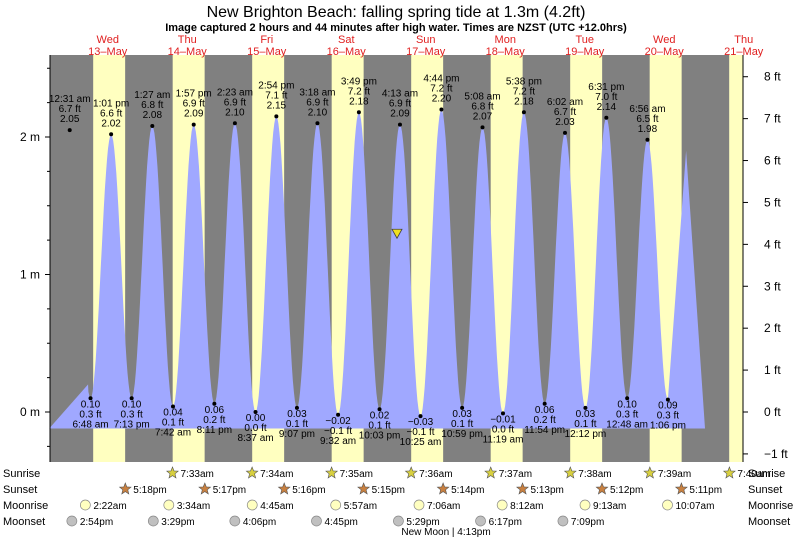  I want to click on moonset-time: 3:29pm, so click(177, 522).